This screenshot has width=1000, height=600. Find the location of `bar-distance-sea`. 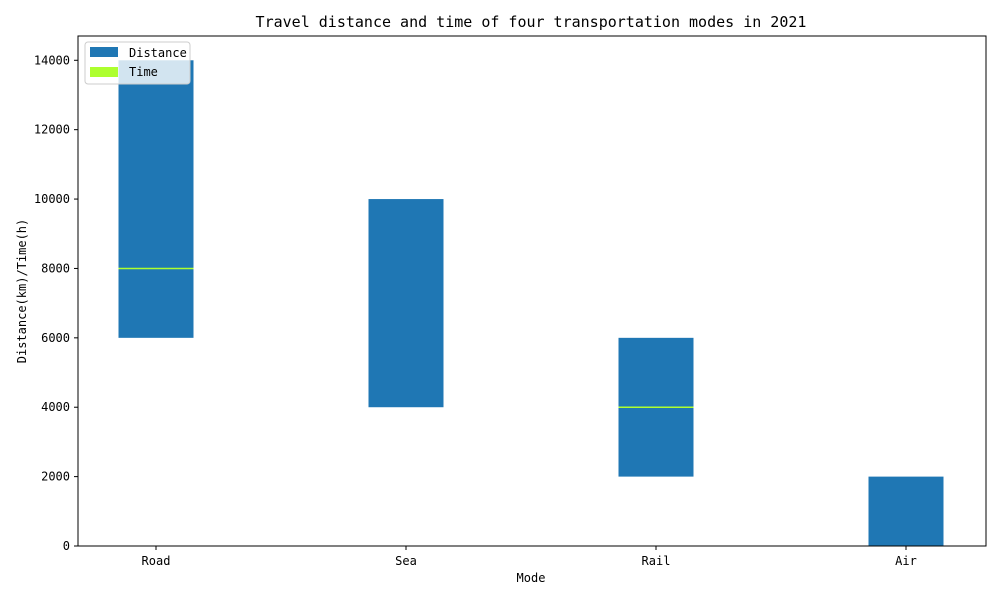

bar-distance-sea is located at coordinates (406, 303).